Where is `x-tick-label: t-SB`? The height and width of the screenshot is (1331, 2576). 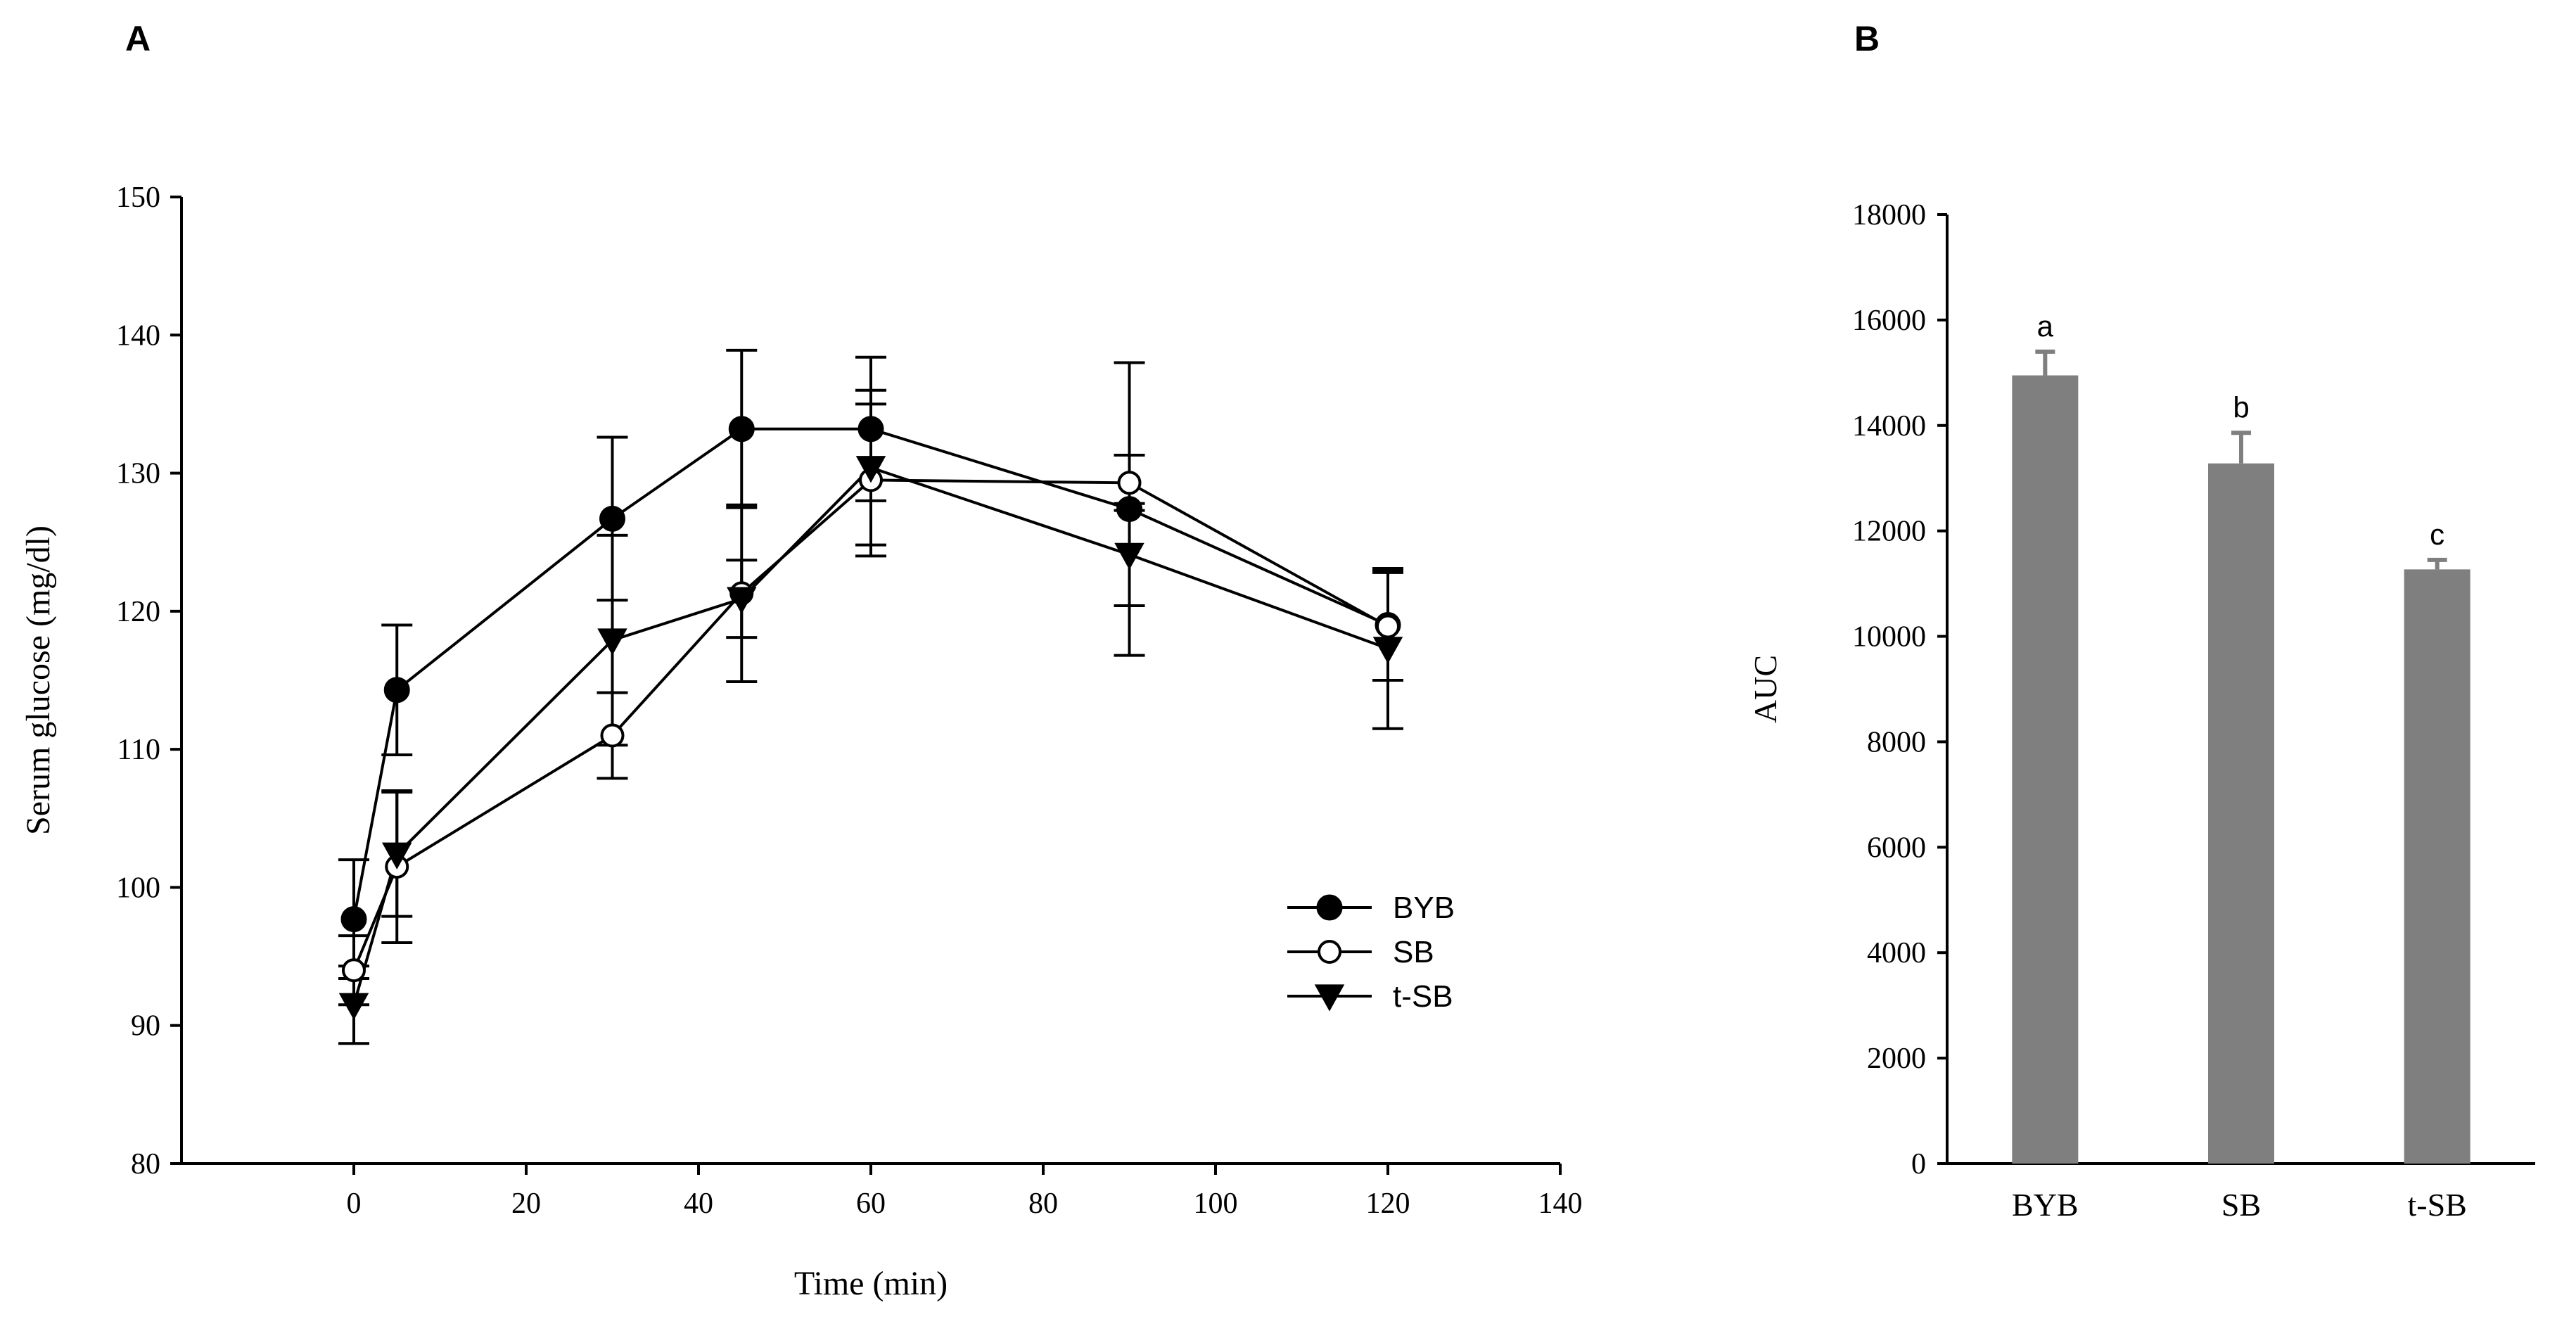 x-tick-label: t-SB is located at coordinates (2436, 1205).